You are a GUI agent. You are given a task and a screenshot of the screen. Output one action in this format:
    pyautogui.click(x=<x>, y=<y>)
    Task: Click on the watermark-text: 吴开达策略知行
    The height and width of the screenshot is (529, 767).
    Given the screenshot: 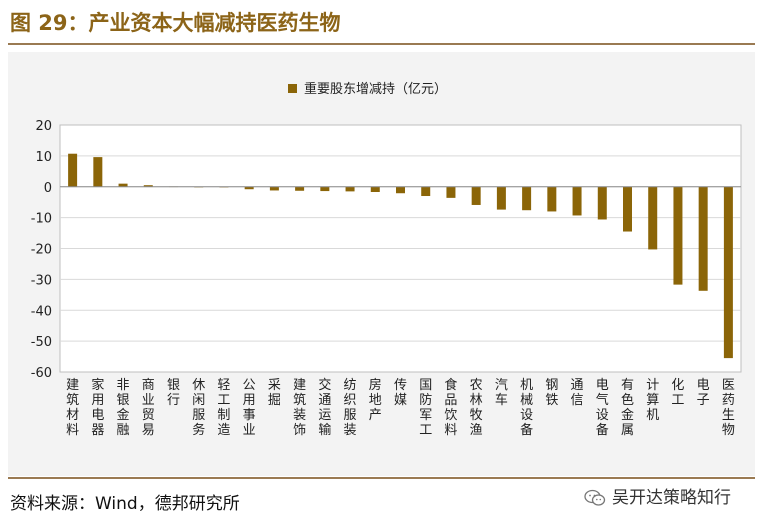 What is the action you would take?
    pyautogui.click(x=671, y=498)
    